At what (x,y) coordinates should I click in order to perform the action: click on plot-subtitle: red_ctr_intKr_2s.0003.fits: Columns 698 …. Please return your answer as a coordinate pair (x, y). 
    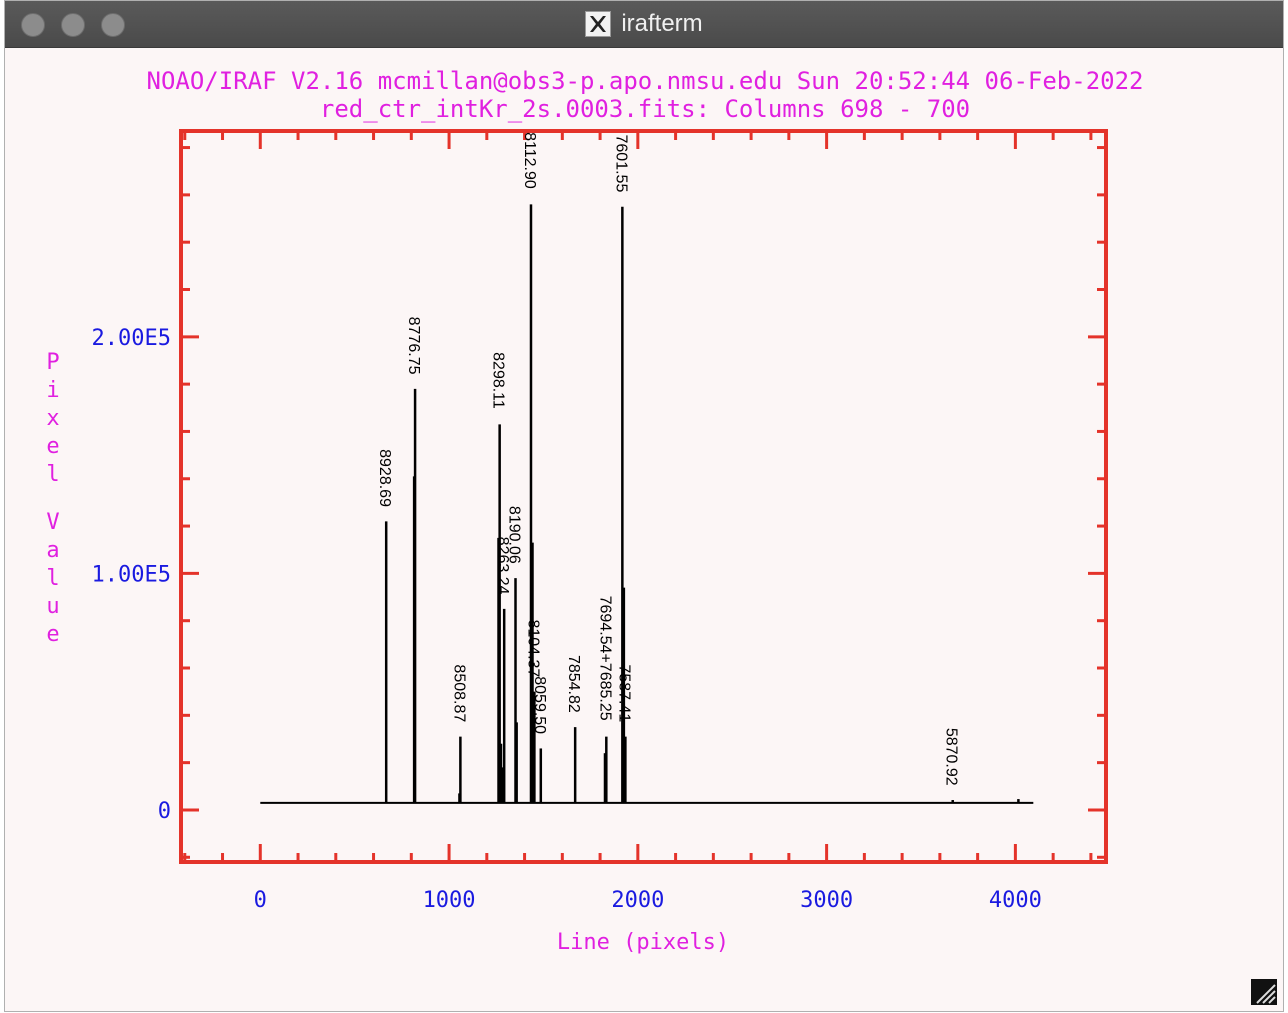
    Looking at the image, I should click on (645, 109).